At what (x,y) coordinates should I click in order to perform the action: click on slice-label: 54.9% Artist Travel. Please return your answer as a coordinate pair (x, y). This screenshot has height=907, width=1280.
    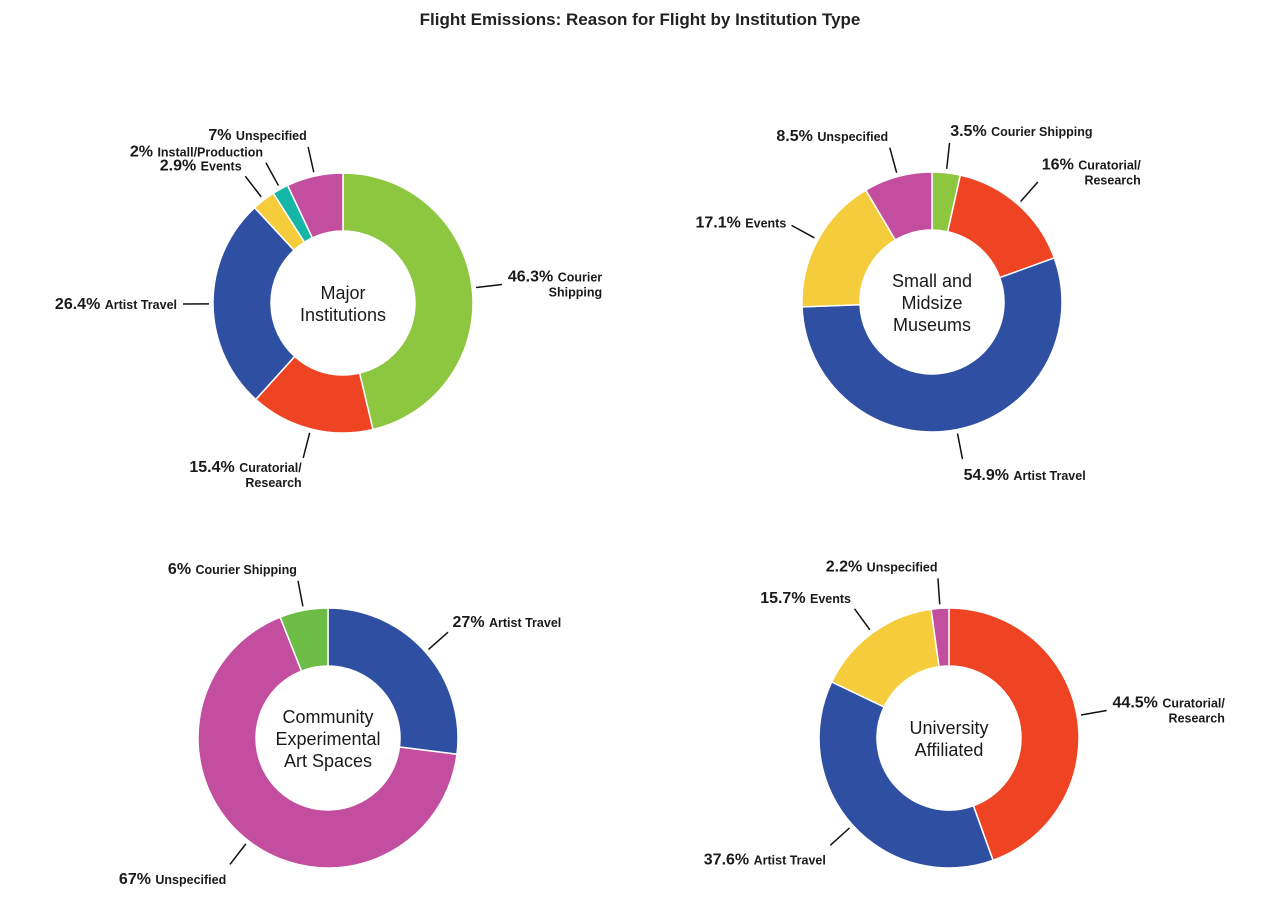
    Looking at the image, I should click on (1025, 475).